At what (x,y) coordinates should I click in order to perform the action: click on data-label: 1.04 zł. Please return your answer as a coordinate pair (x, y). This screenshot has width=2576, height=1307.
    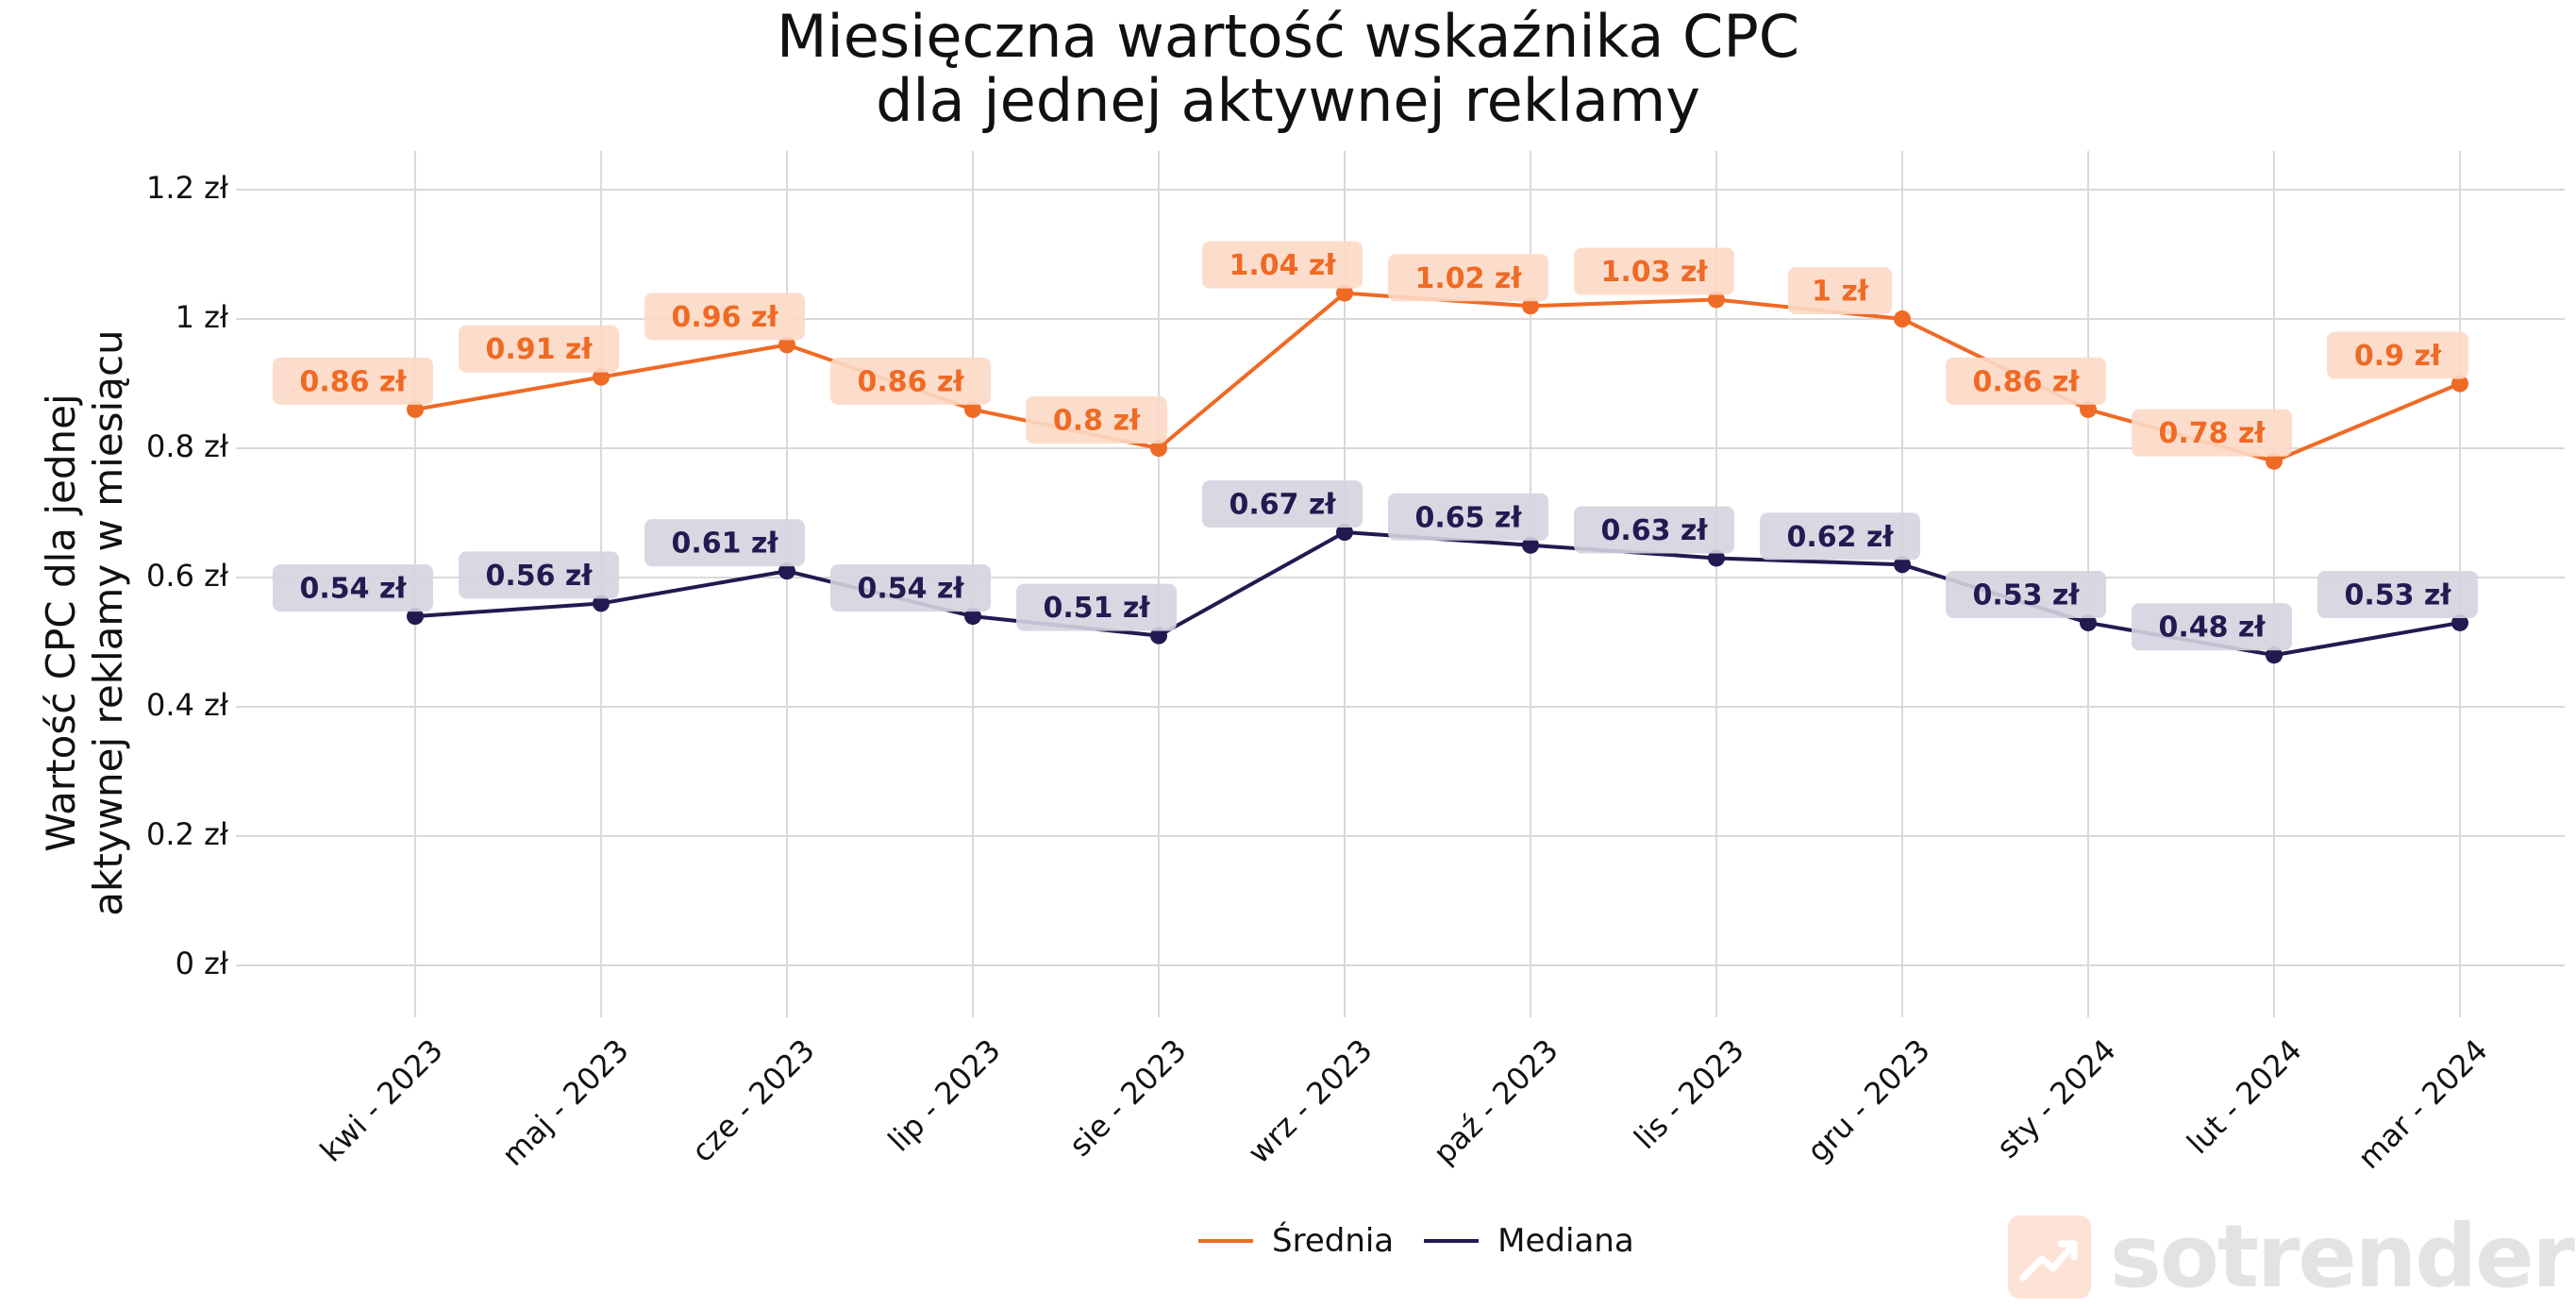
    Looking at the image, I should click on (1282, 265).